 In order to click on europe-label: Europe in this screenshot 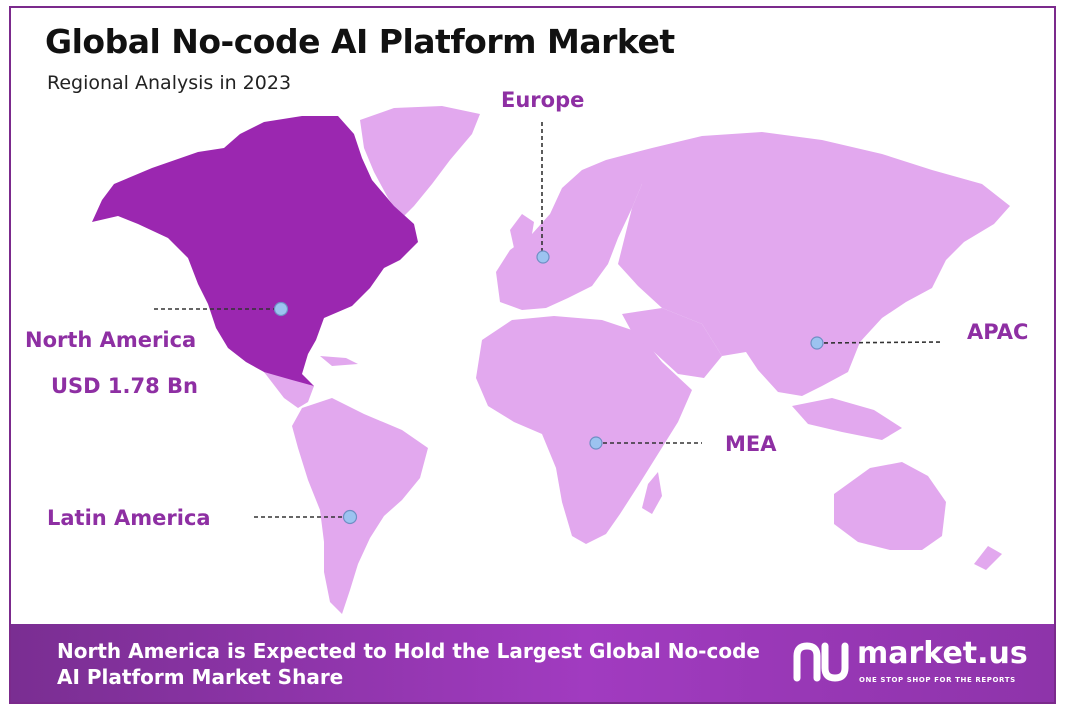, I will do `click(543, 100)`.